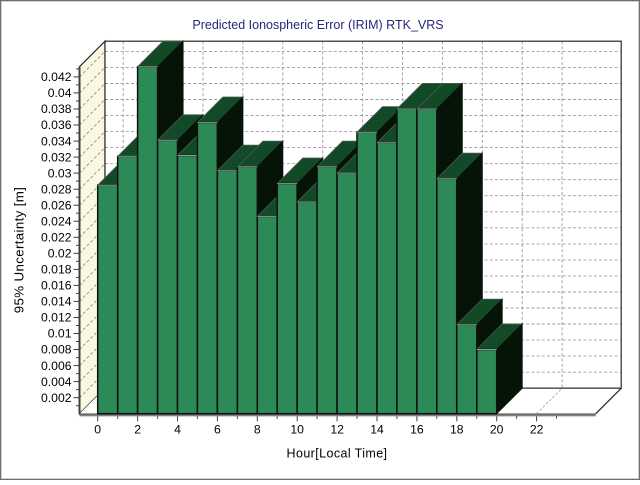 The image size is (640, 485). I want to click on svg-text: 0.016, so click(56, 286).